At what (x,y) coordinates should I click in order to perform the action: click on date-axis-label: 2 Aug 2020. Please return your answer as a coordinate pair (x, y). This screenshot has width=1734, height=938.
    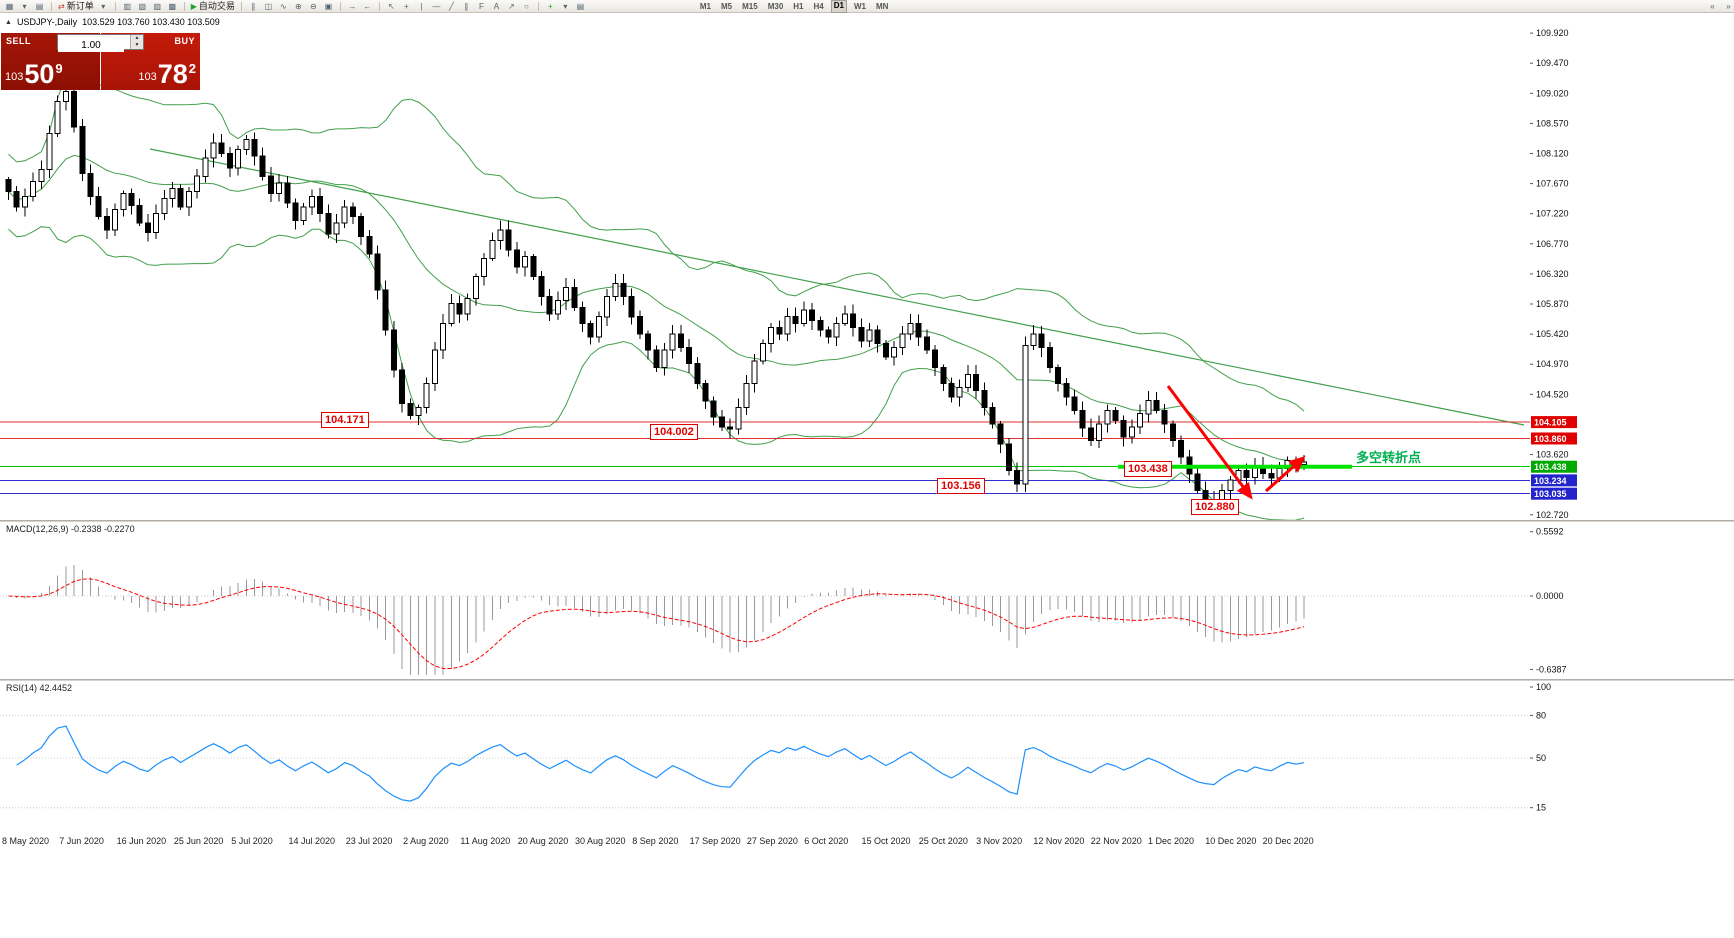
    Looking at the image, I should click on (426, 841).